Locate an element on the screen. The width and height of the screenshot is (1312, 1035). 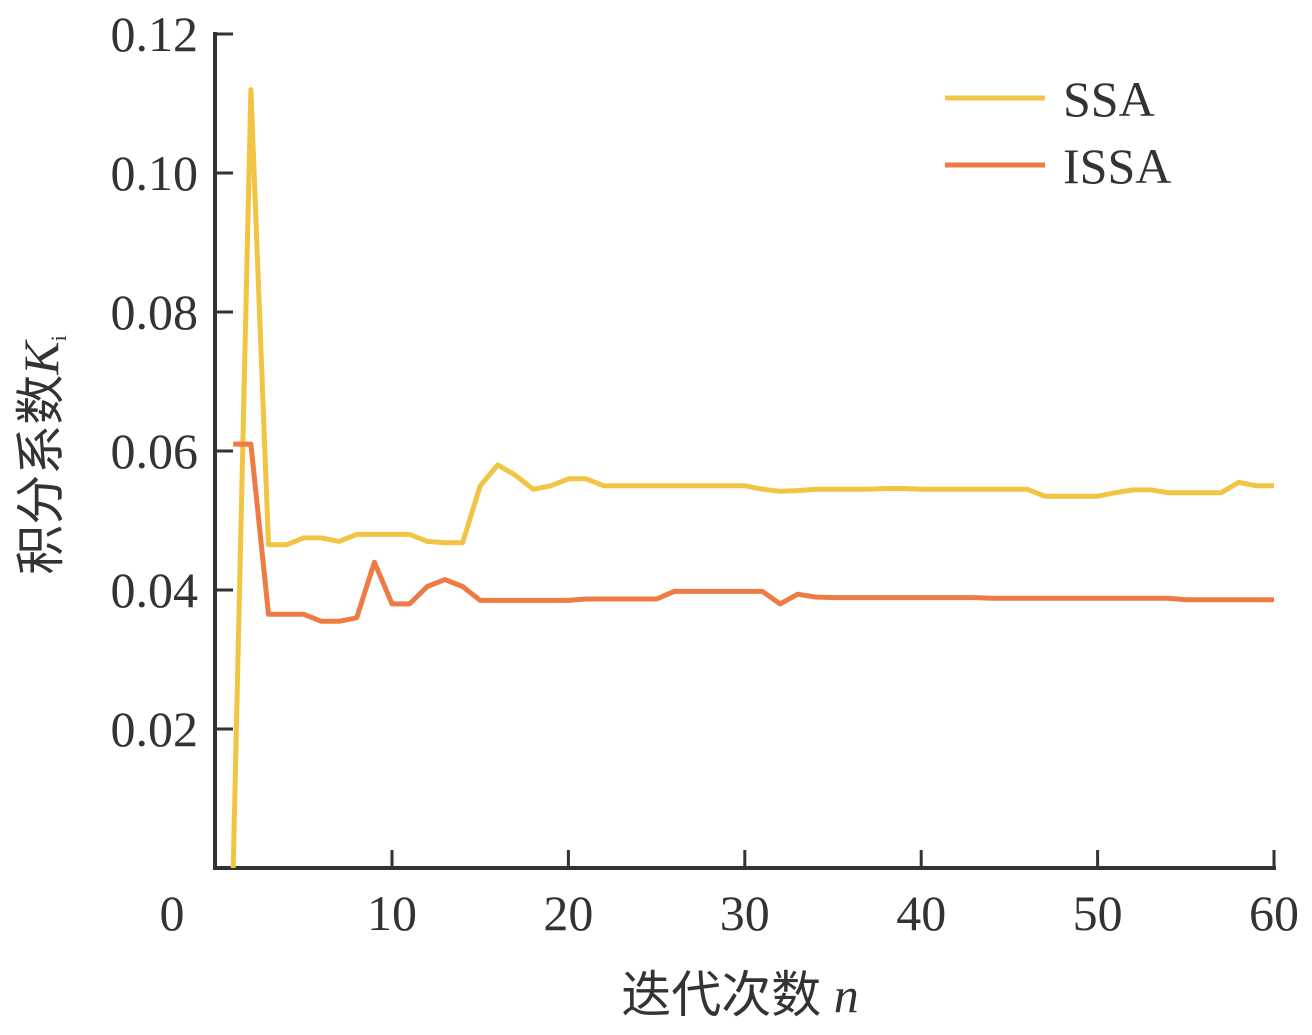
legend: SSA ISSA is located at coordinates (1058, 132).